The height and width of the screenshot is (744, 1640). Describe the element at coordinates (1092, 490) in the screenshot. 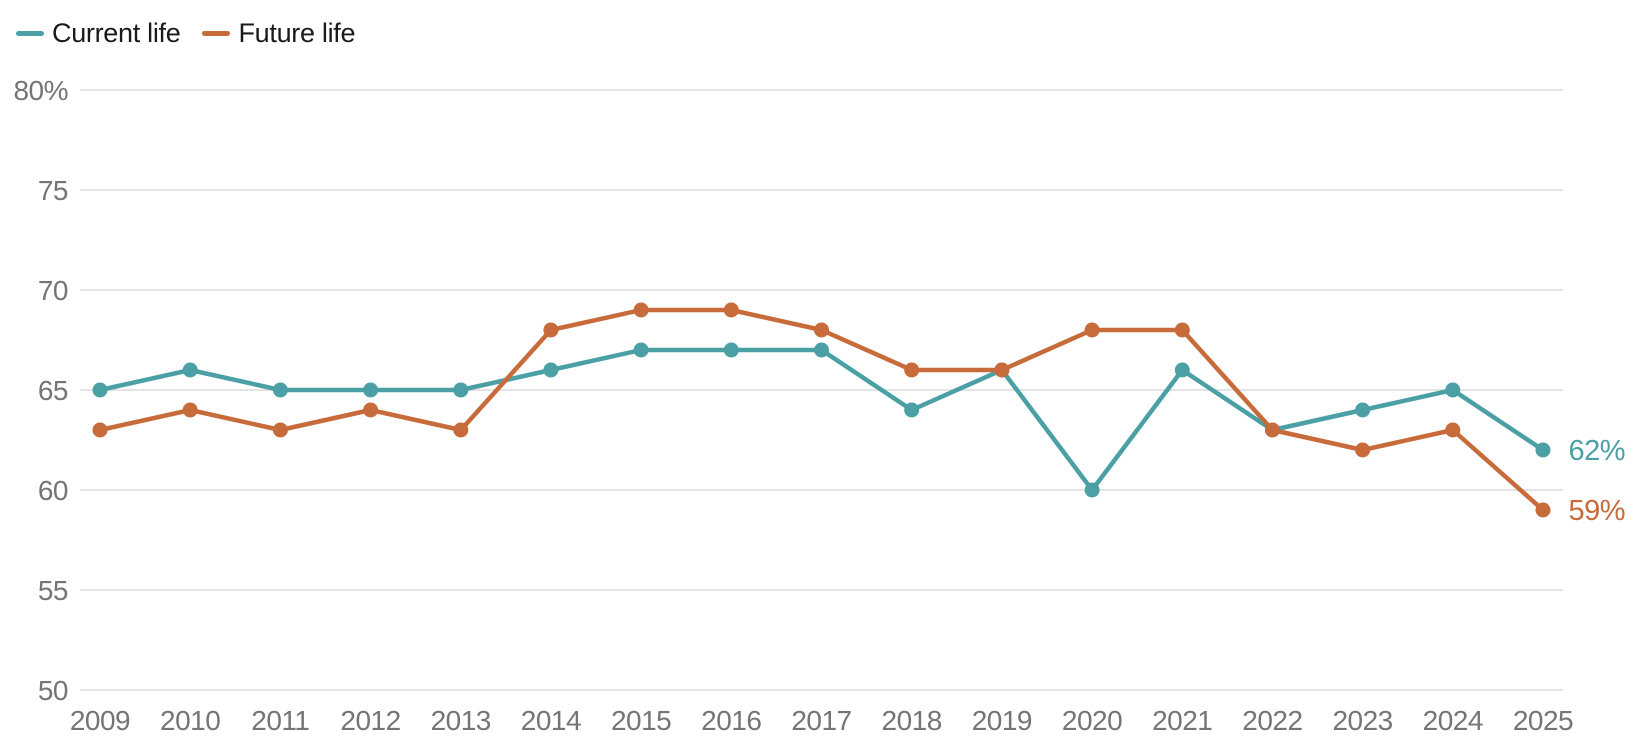

I see `marker-current-life-2020` at that location.